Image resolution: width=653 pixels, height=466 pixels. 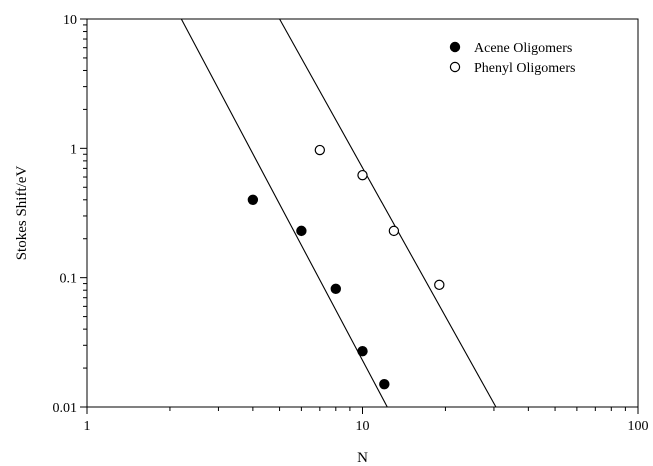 I want to click on legend-label: Acene Oligomers, so click(x=523, y=48).